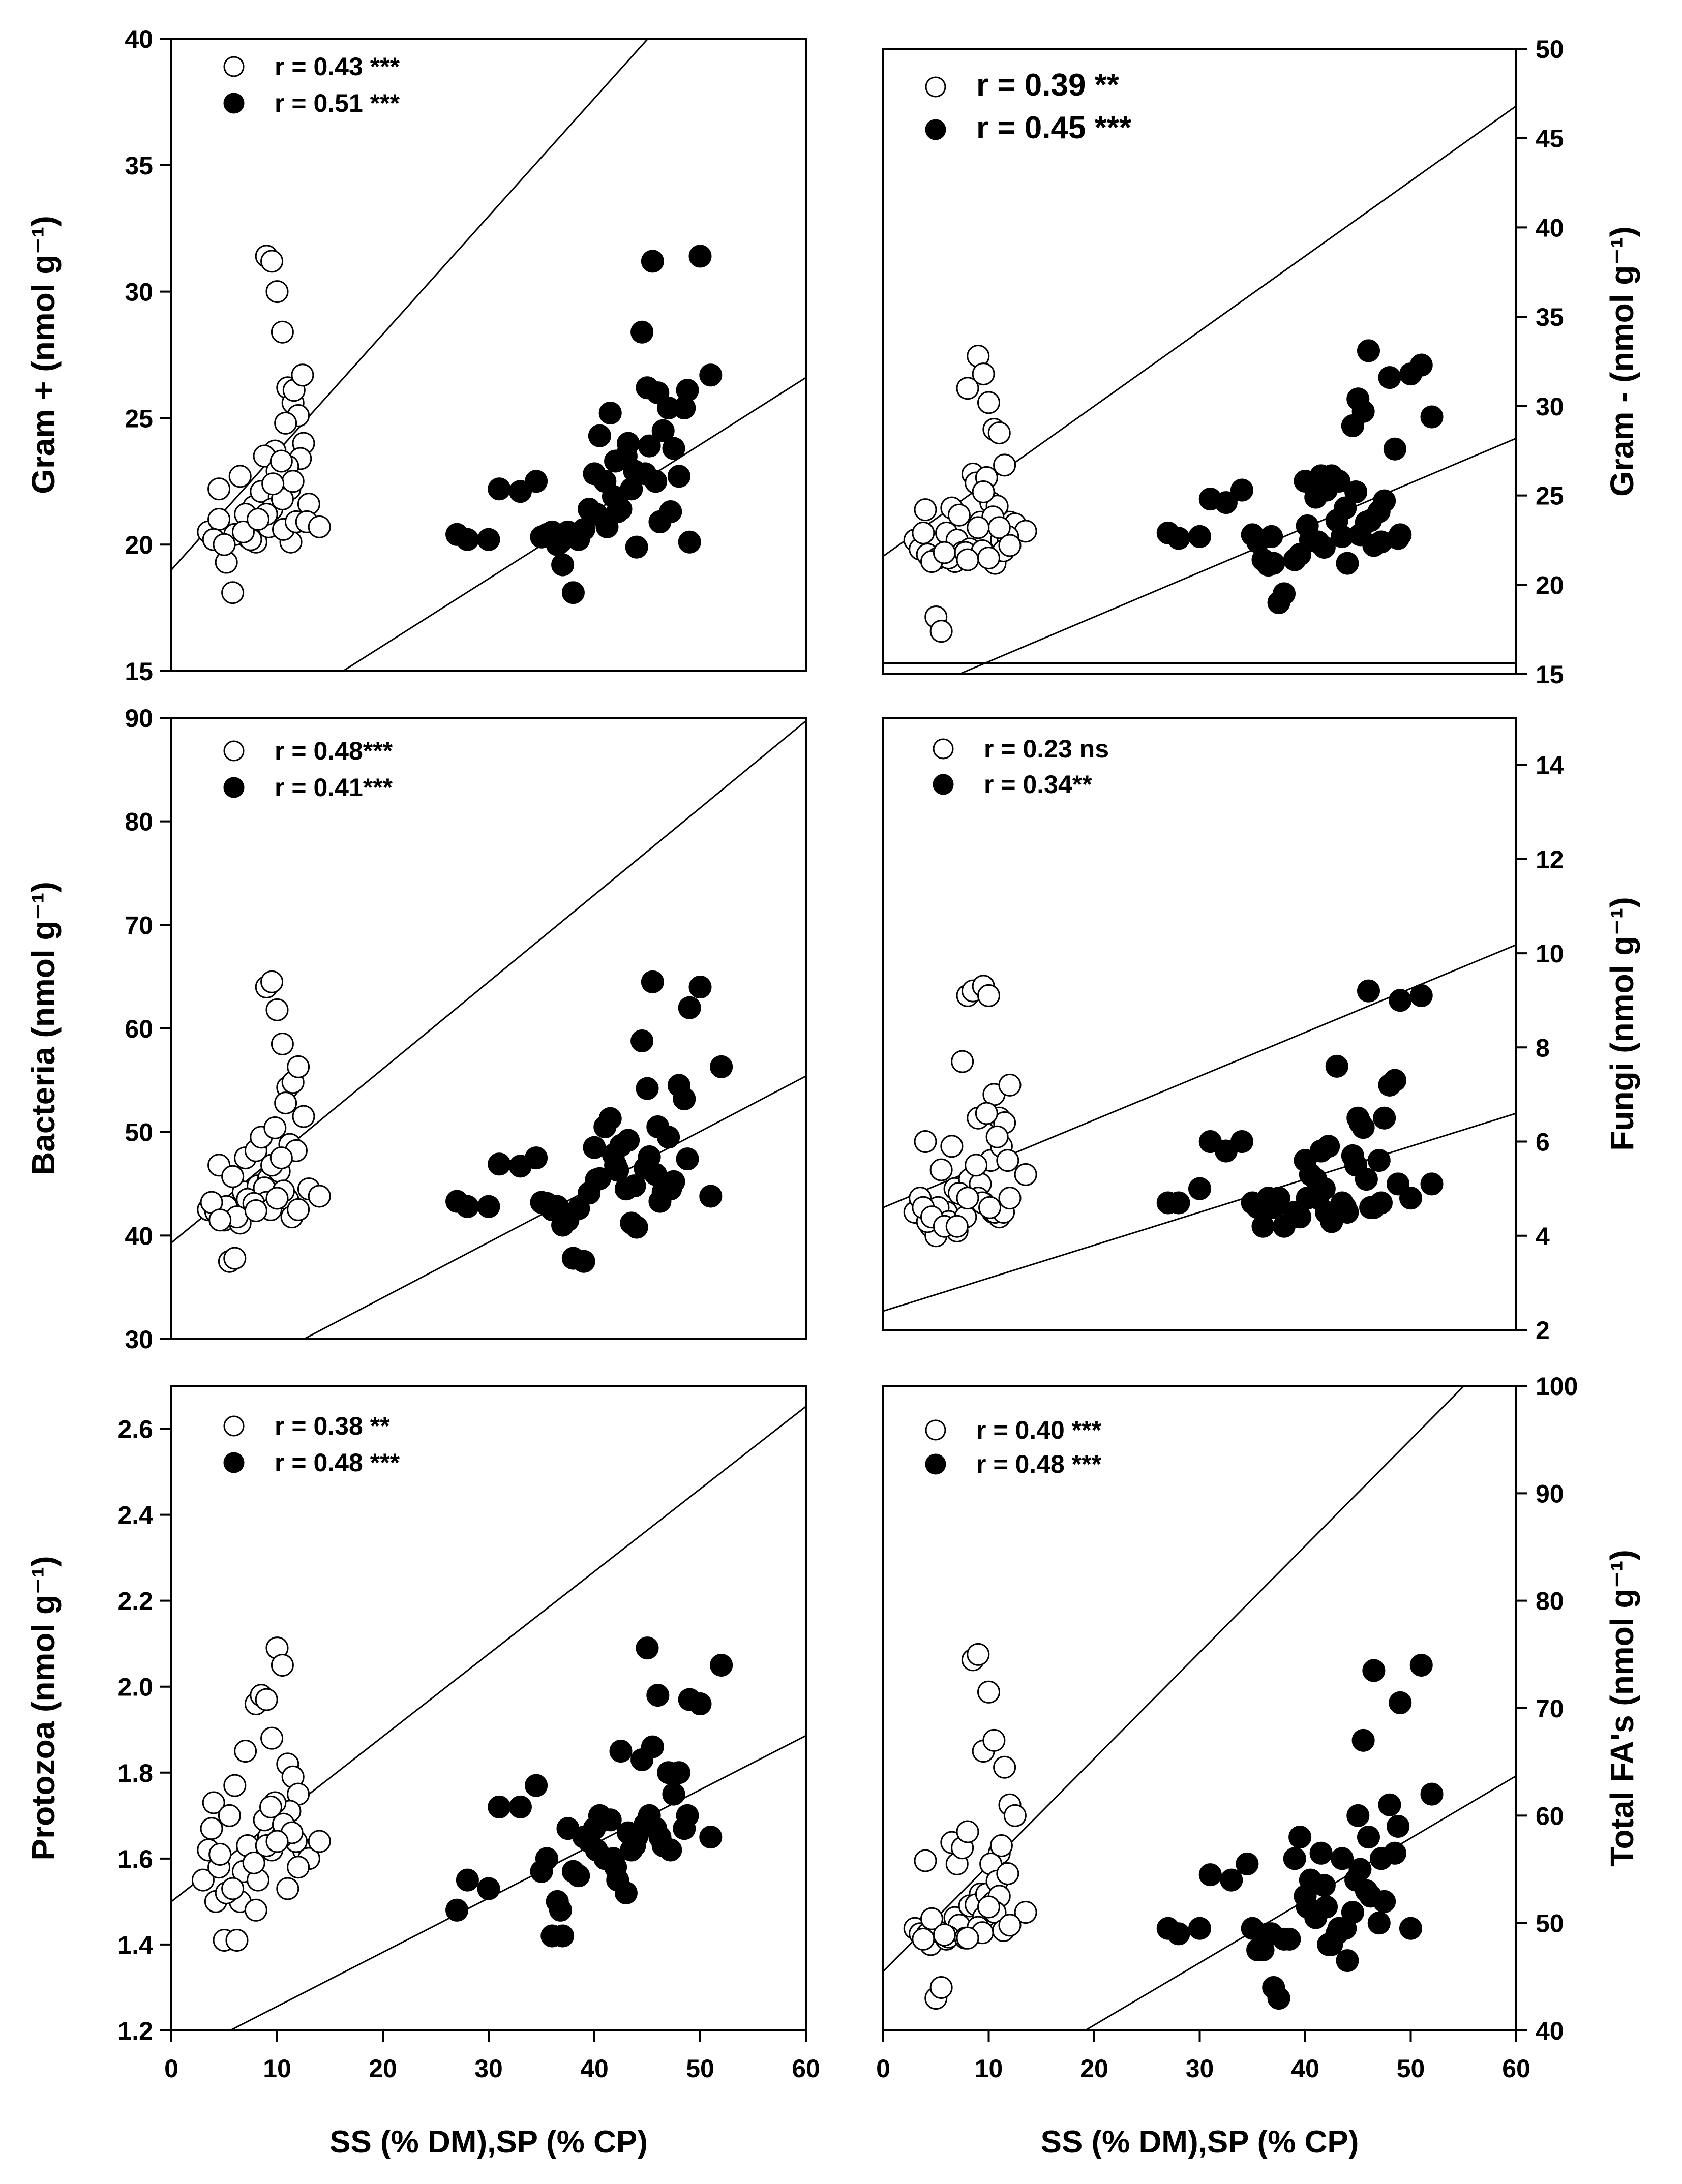 The width and height of the screenshot is (1682, 2184). What do you see at coordinates (1038, 784) in the screenshot?
I see `legend-label: r = 0.34**` at bounding box center [1038, 784].